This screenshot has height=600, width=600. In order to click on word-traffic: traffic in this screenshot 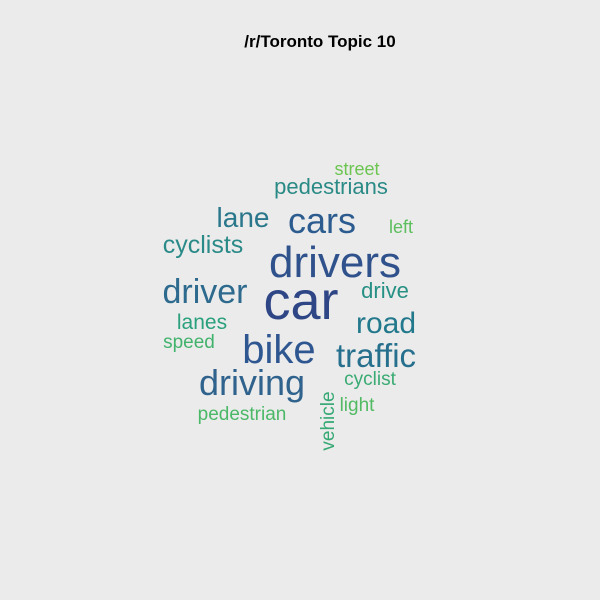, I will do `click(376, 355)`.